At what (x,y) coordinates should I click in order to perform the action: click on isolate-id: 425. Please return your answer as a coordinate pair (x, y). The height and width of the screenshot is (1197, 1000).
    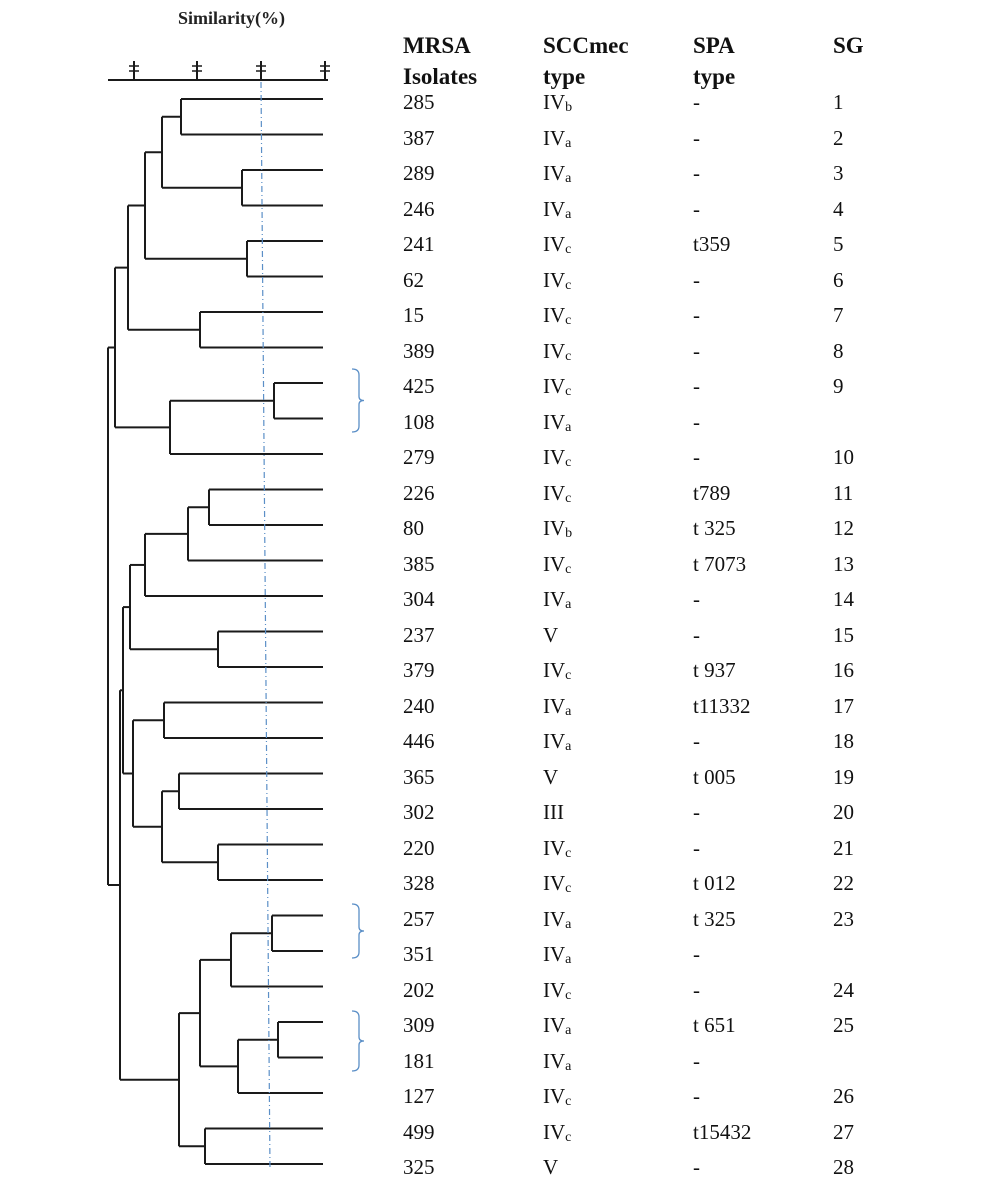
    Looking at the image, I should click on (419, 386).